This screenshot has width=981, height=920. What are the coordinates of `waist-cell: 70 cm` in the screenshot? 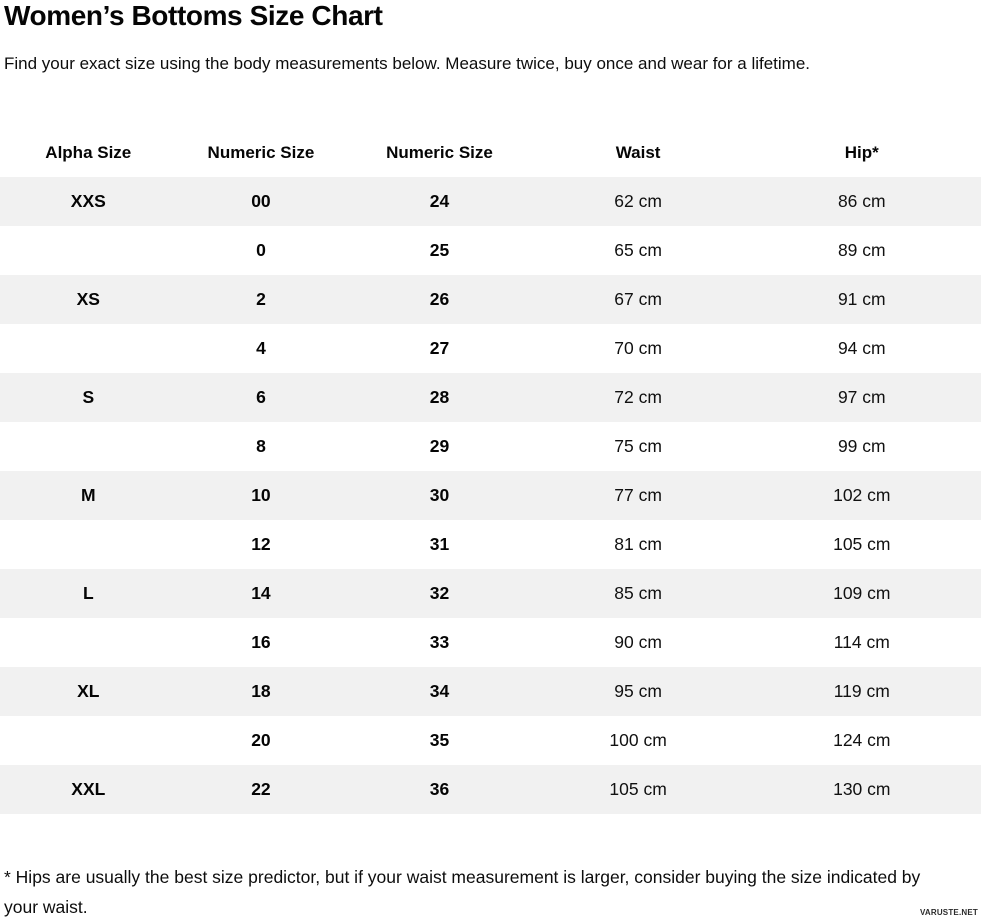 It's located at (638, 348).